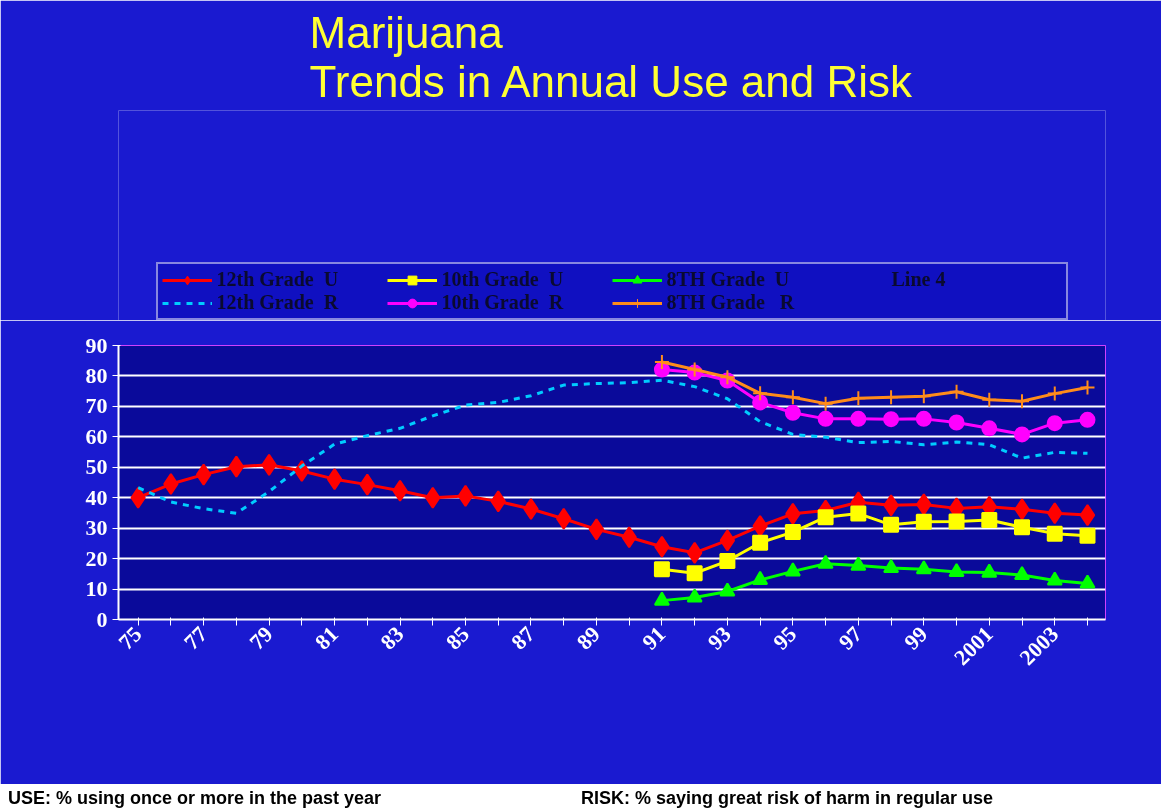 The image size is (1161, 811). Describe the element at coordinates (523, 638) in the screenshot. I see `x-tick-label: 87` at that location.